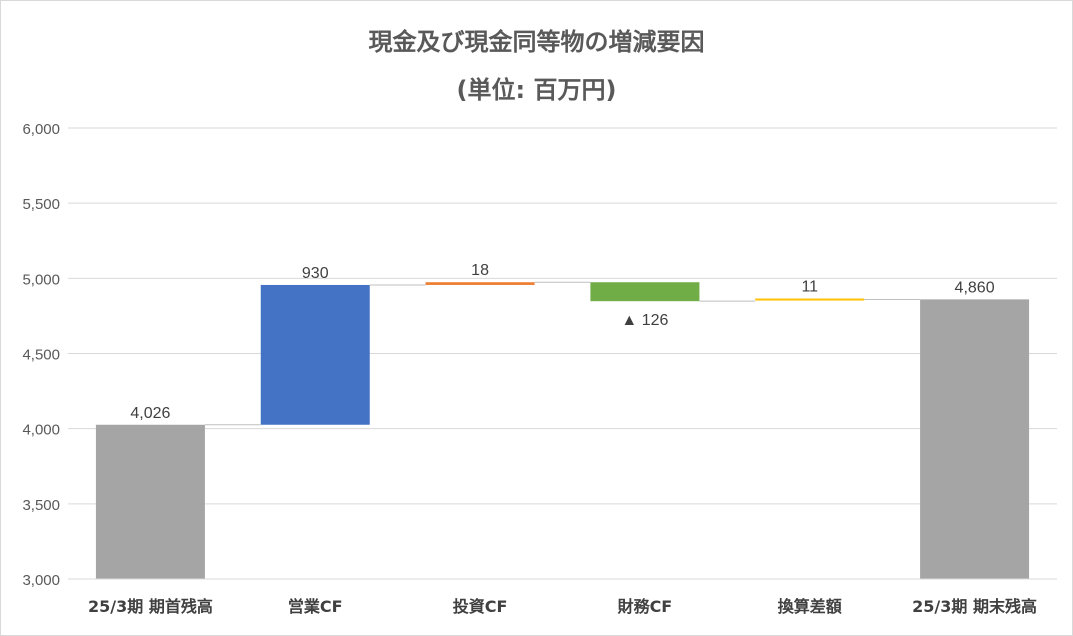 This screenshot has height=636, width=1073. Describe the element at coordinates (315, 606) in the screenshot. I see `x-category-label: 営業CF` at that location.